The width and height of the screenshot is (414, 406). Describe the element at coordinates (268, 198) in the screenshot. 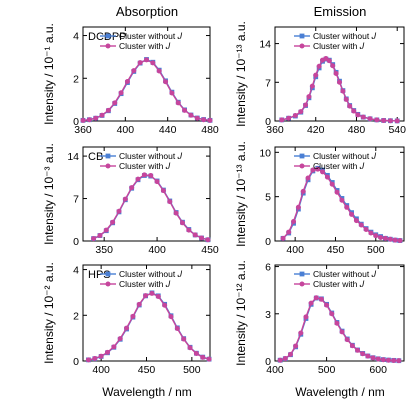

I see `y-tick-label: 5` at that location.